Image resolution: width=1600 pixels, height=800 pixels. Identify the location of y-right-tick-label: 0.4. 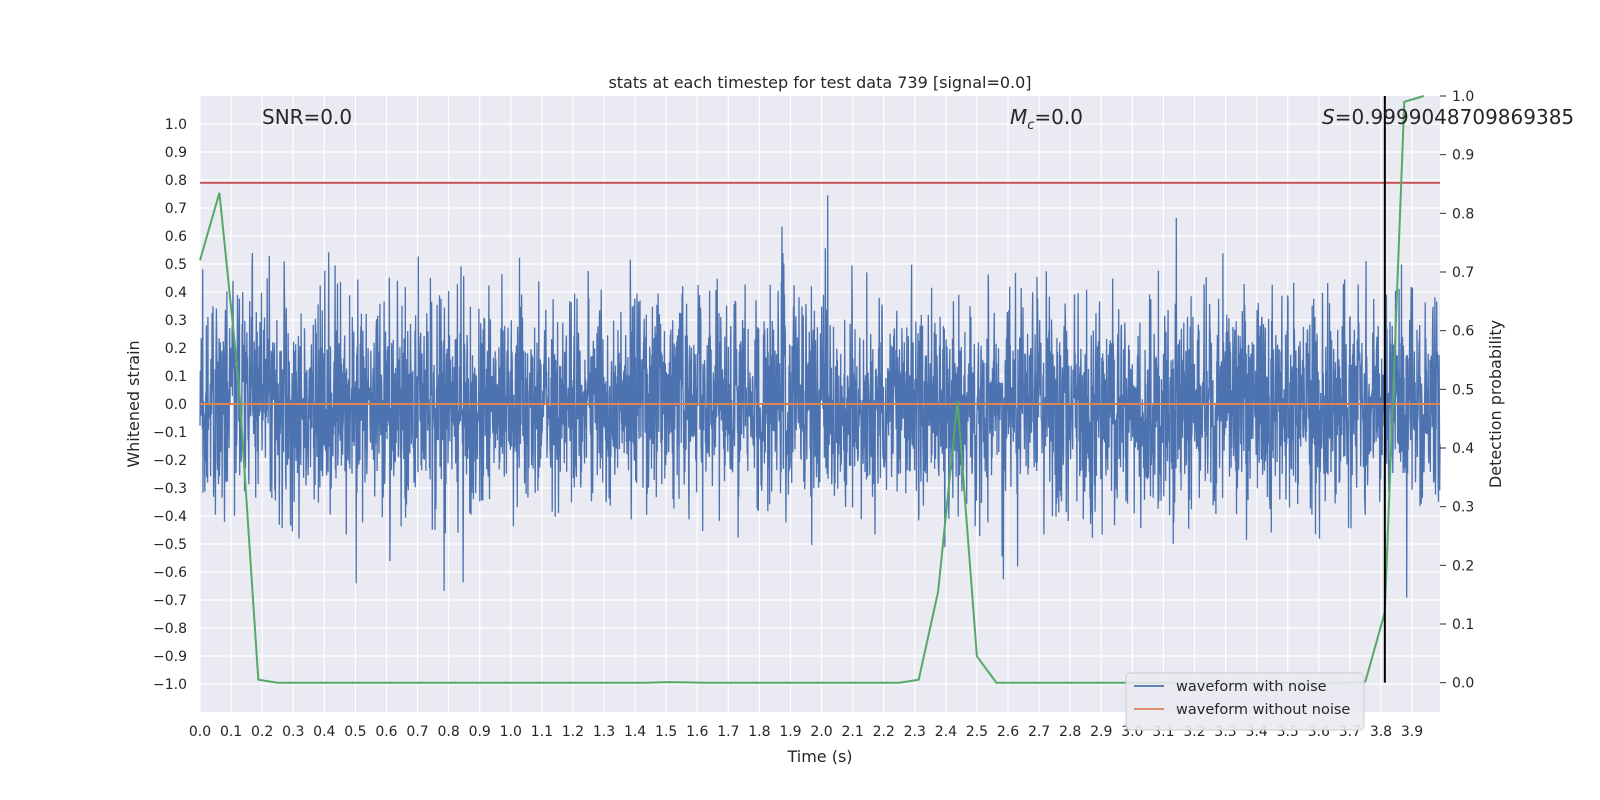
(1463, 449).